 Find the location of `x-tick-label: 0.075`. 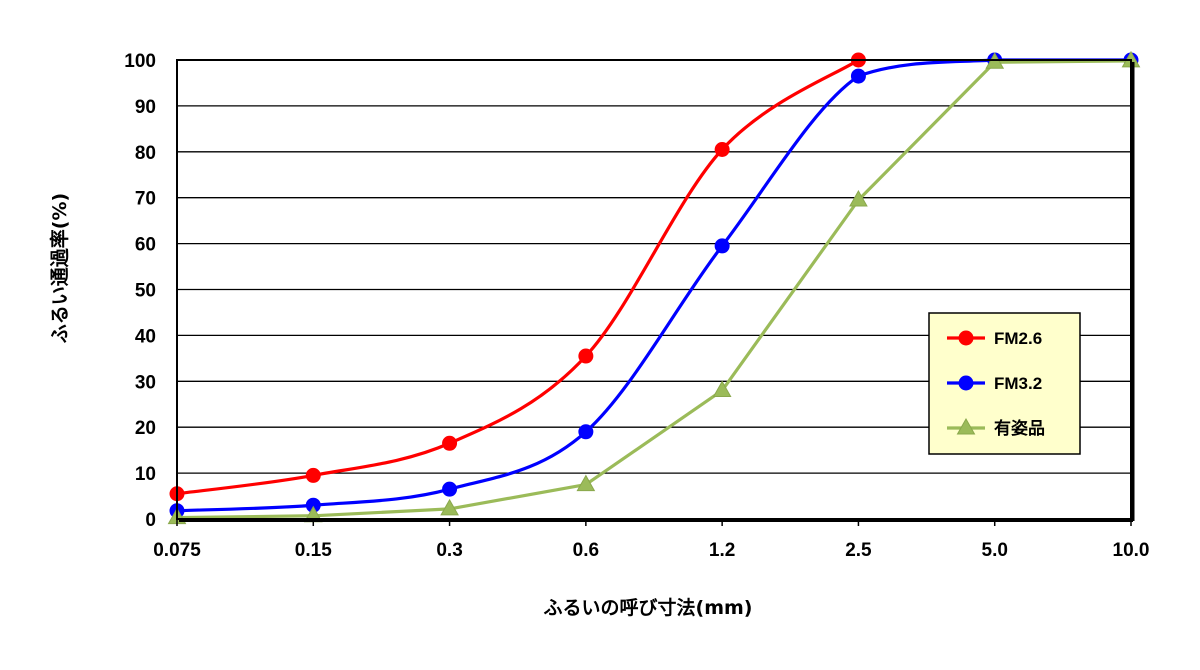

x-tick-label: 0.075 is located at coordinates (177, 550).